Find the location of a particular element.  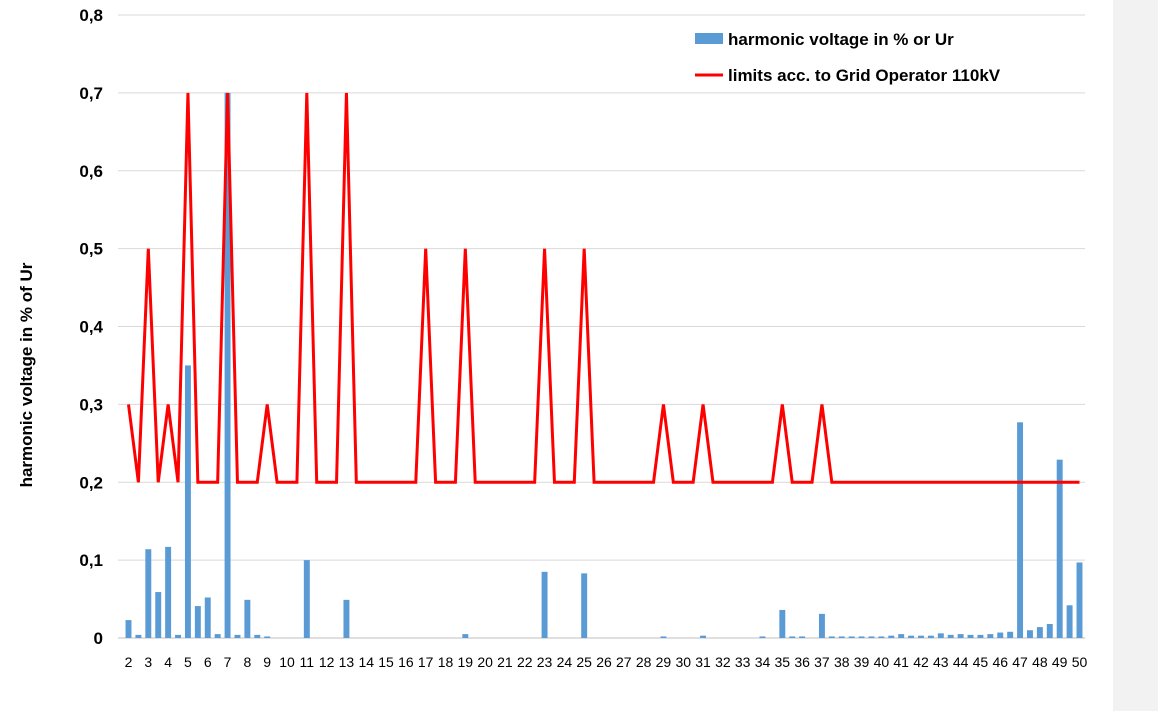

x-tick-label: 25 is located at coordinates (584, 662).